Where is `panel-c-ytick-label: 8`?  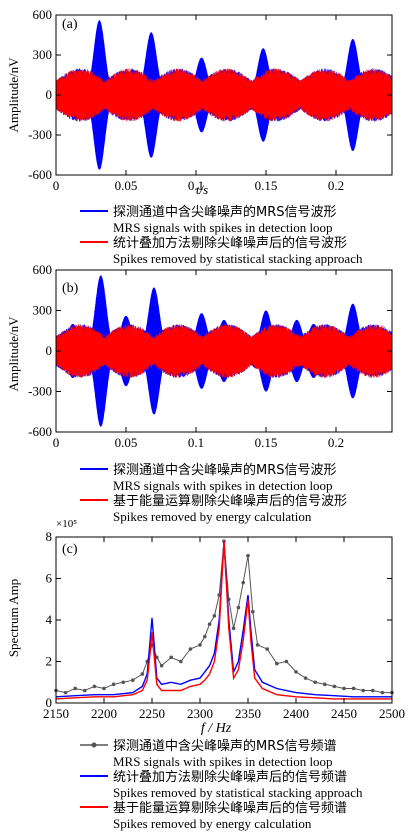
panel-c-ytick-label: 8 is located at coordinates (49, 536).